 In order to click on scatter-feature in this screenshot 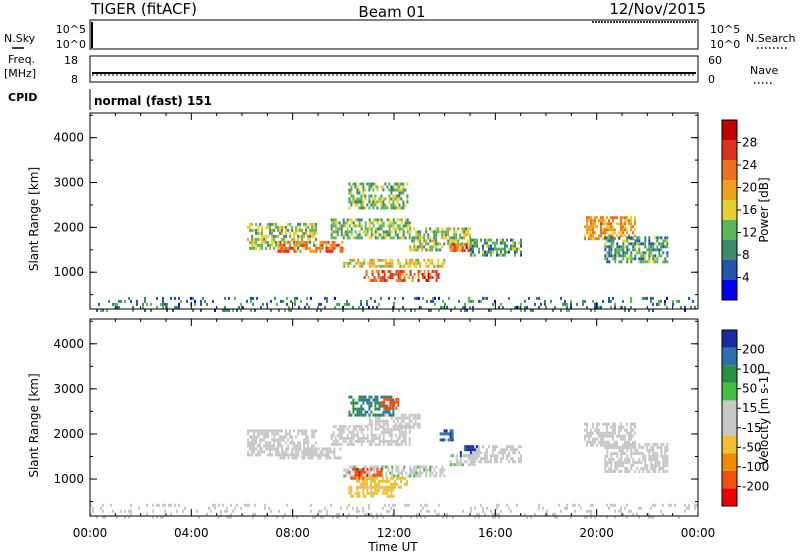, I will do `click(610, 228)`.